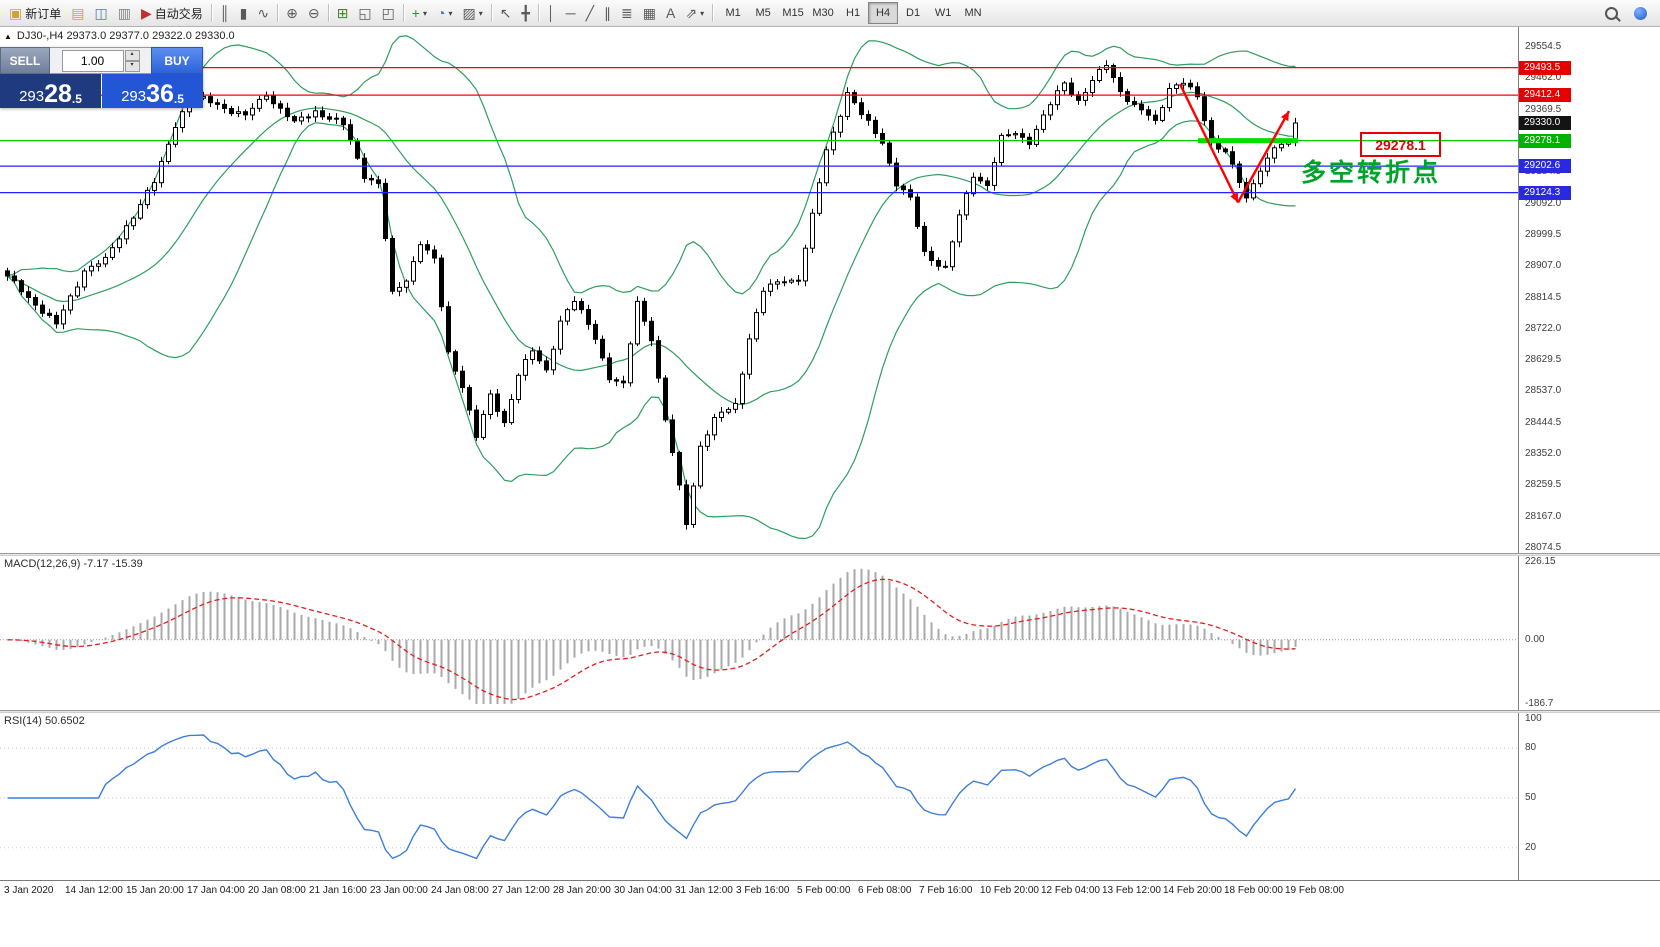 This screenshot has height=947, width=1660. What do you see at coordinates (1628, 13) in the screenshot?
I see `toolbar-right` at bounding box center [1628, 13].